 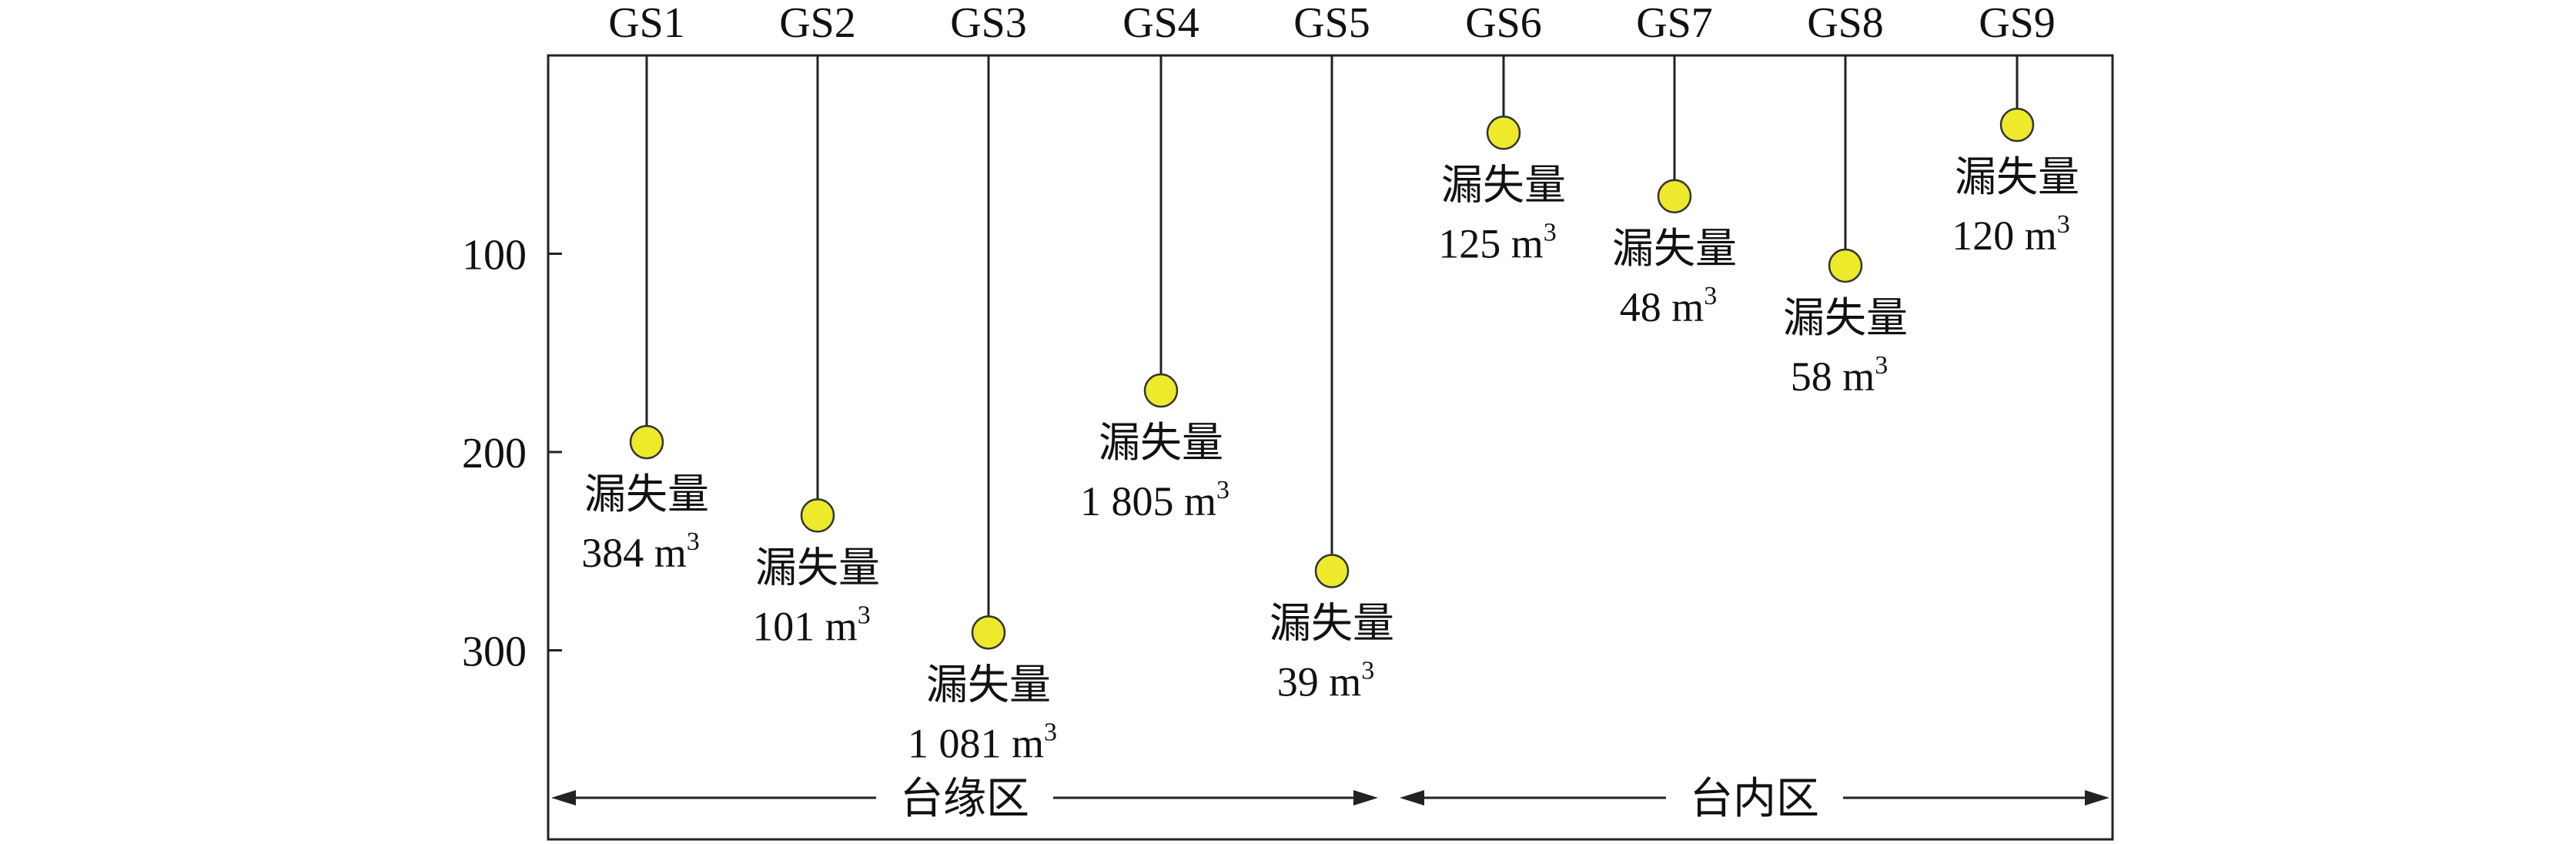 I want to click on well-gs2: GS2 漏失量 101 m3, so click(x=816, y=325).